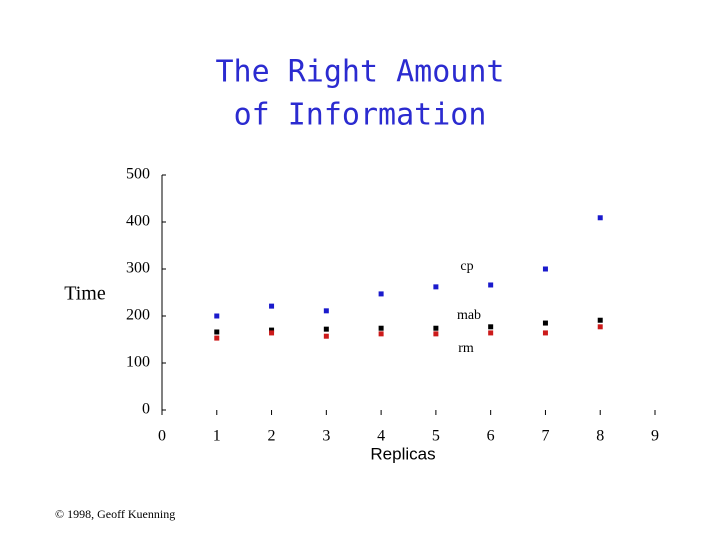 The height and width of the screenshot is (540, 720). What do you see at coordinates (138, 174) in the screenshot?
I see `y-tick-label: 500` at bounding box center [138, 174].